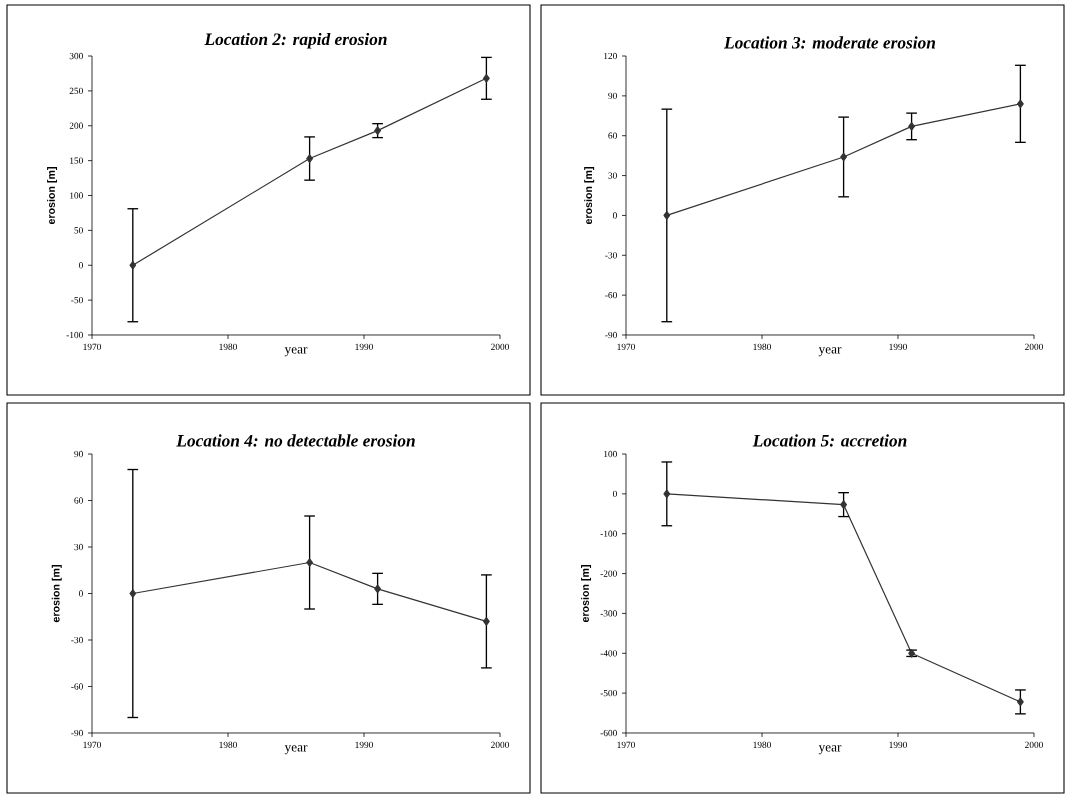 This screenshot has height=796, width=1068. What do you see at coordinates (608, 733) in the screenshot?
I see `y-tick-label: -600` at bounding box center [608, 733].